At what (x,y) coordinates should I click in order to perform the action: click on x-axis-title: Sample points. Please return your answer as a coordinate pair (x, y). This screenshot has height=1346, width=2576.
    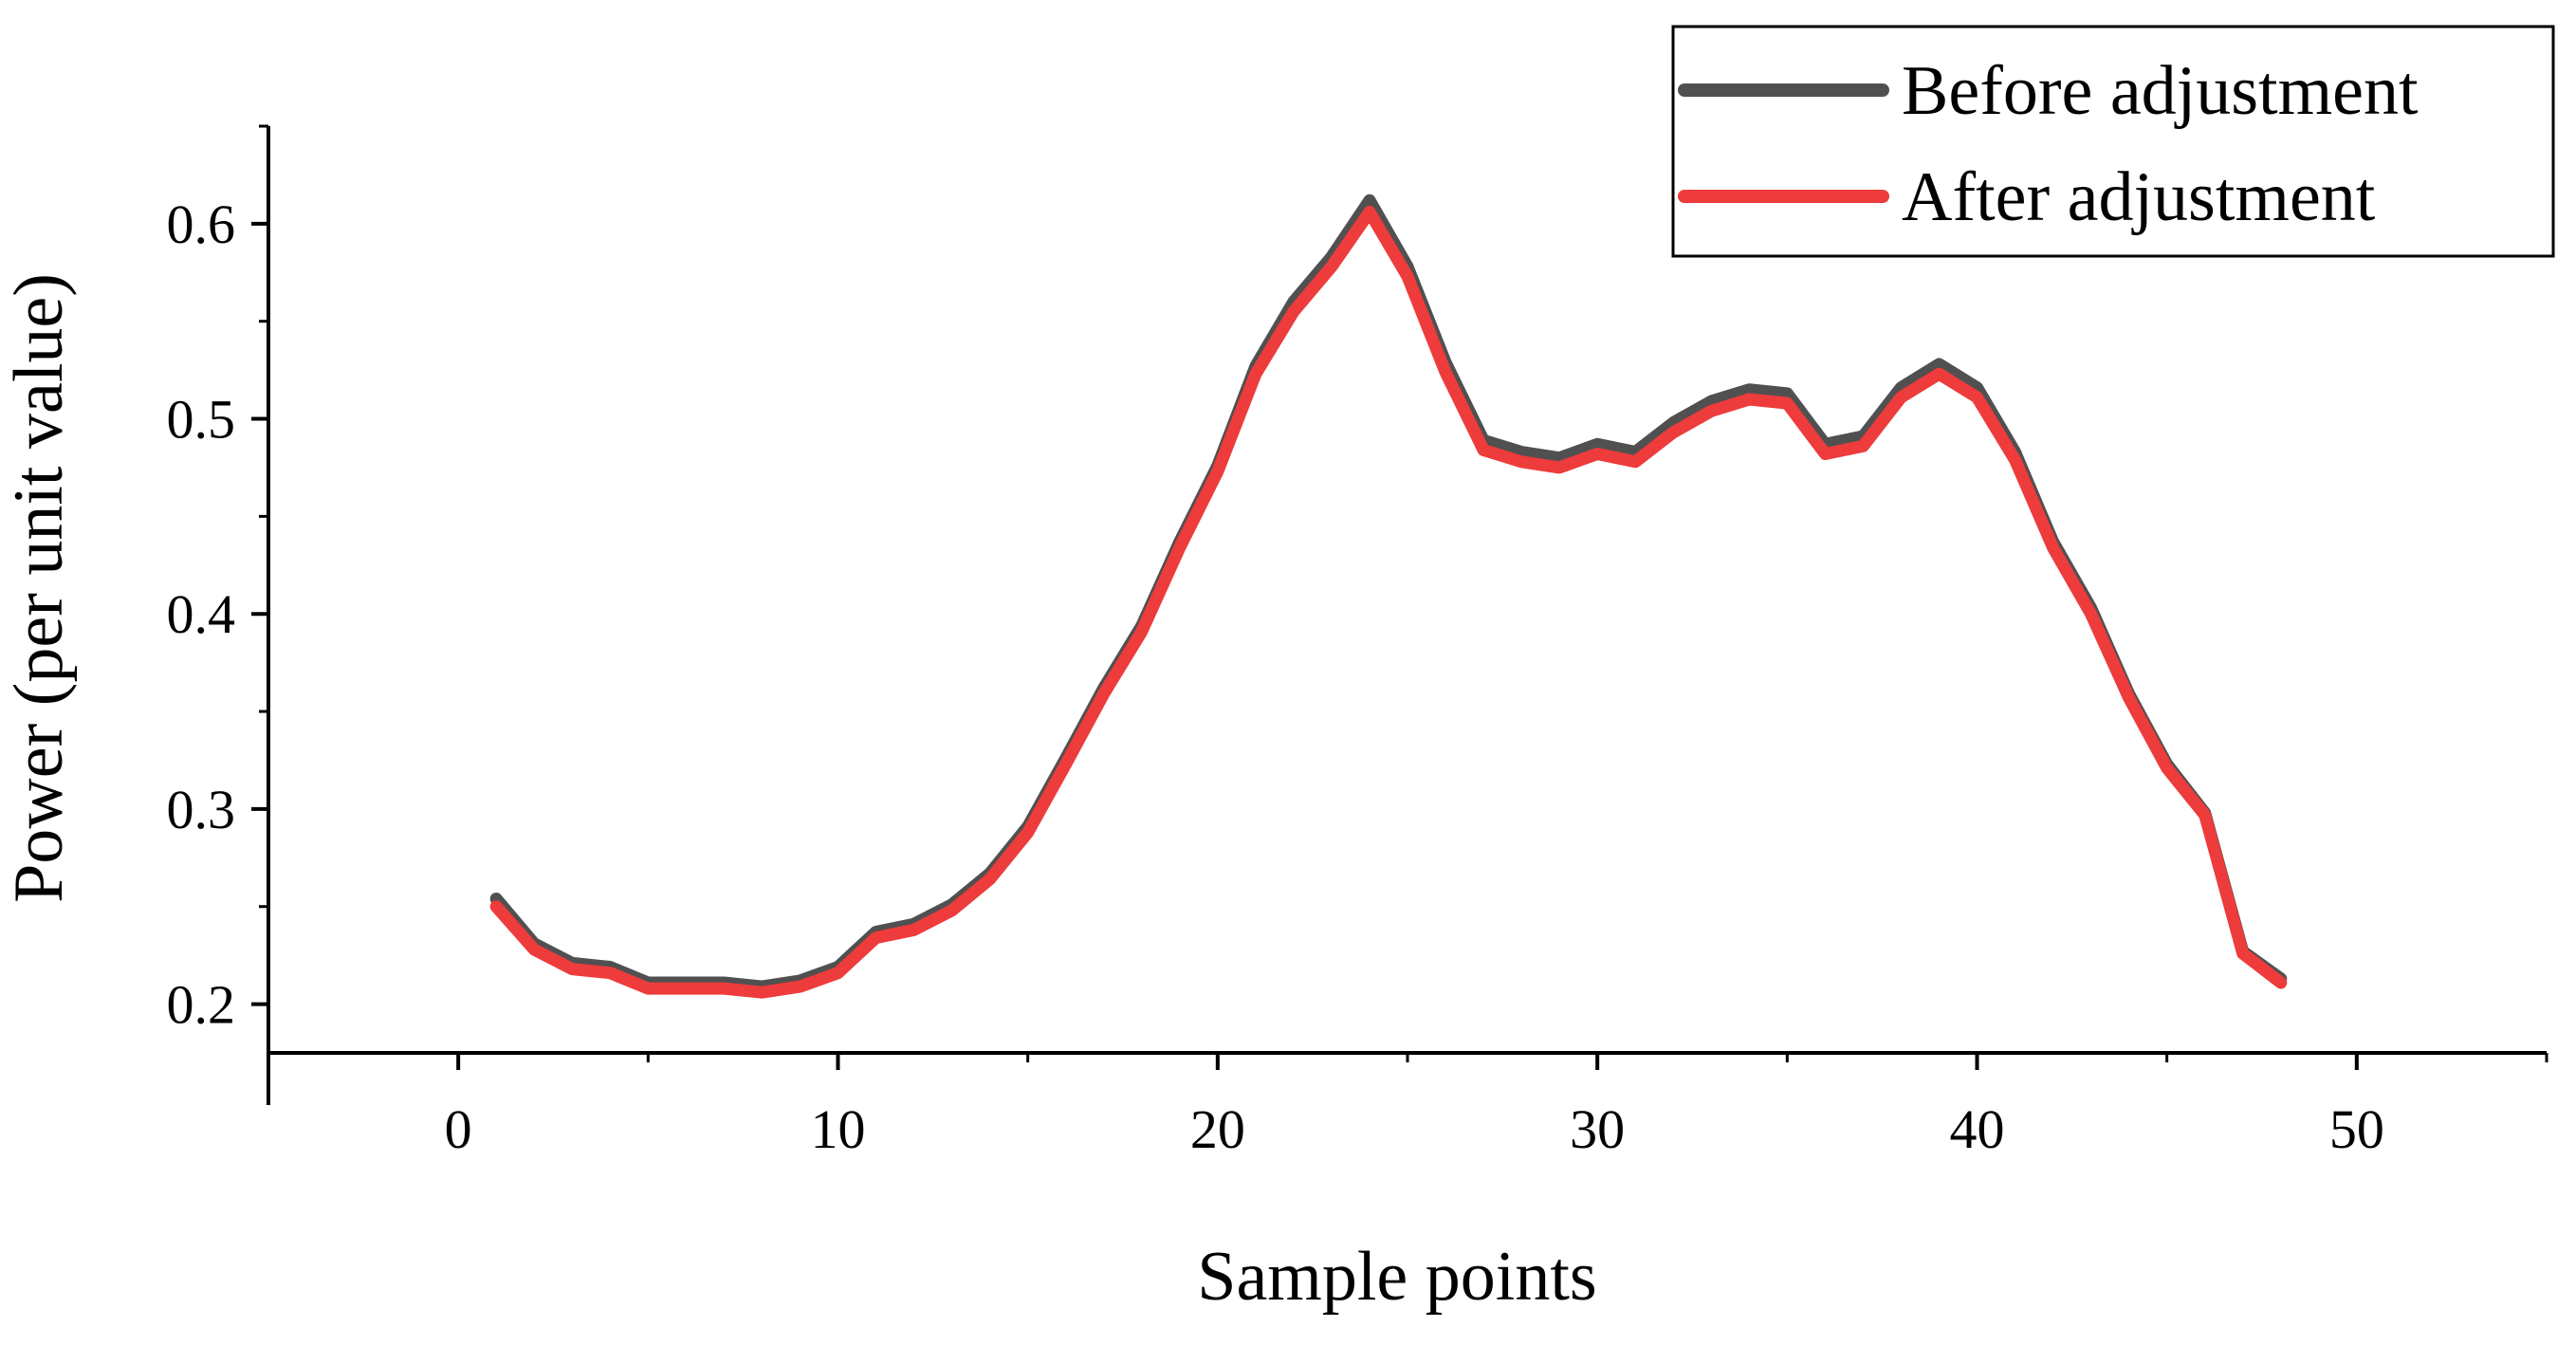
    Looking at the image, I should click on (1396, 1277).